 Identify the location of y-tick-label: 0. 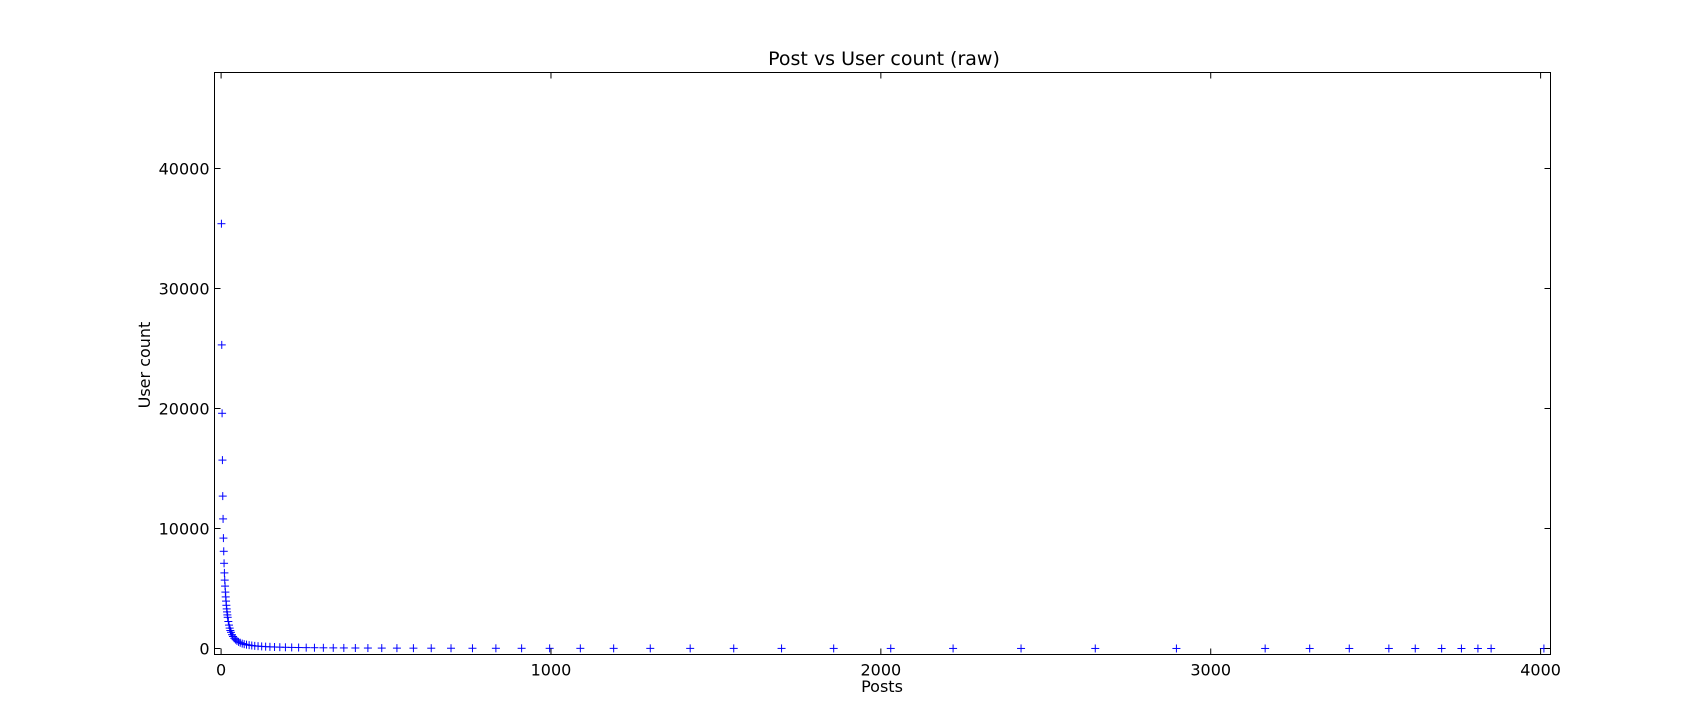
(204, 649).